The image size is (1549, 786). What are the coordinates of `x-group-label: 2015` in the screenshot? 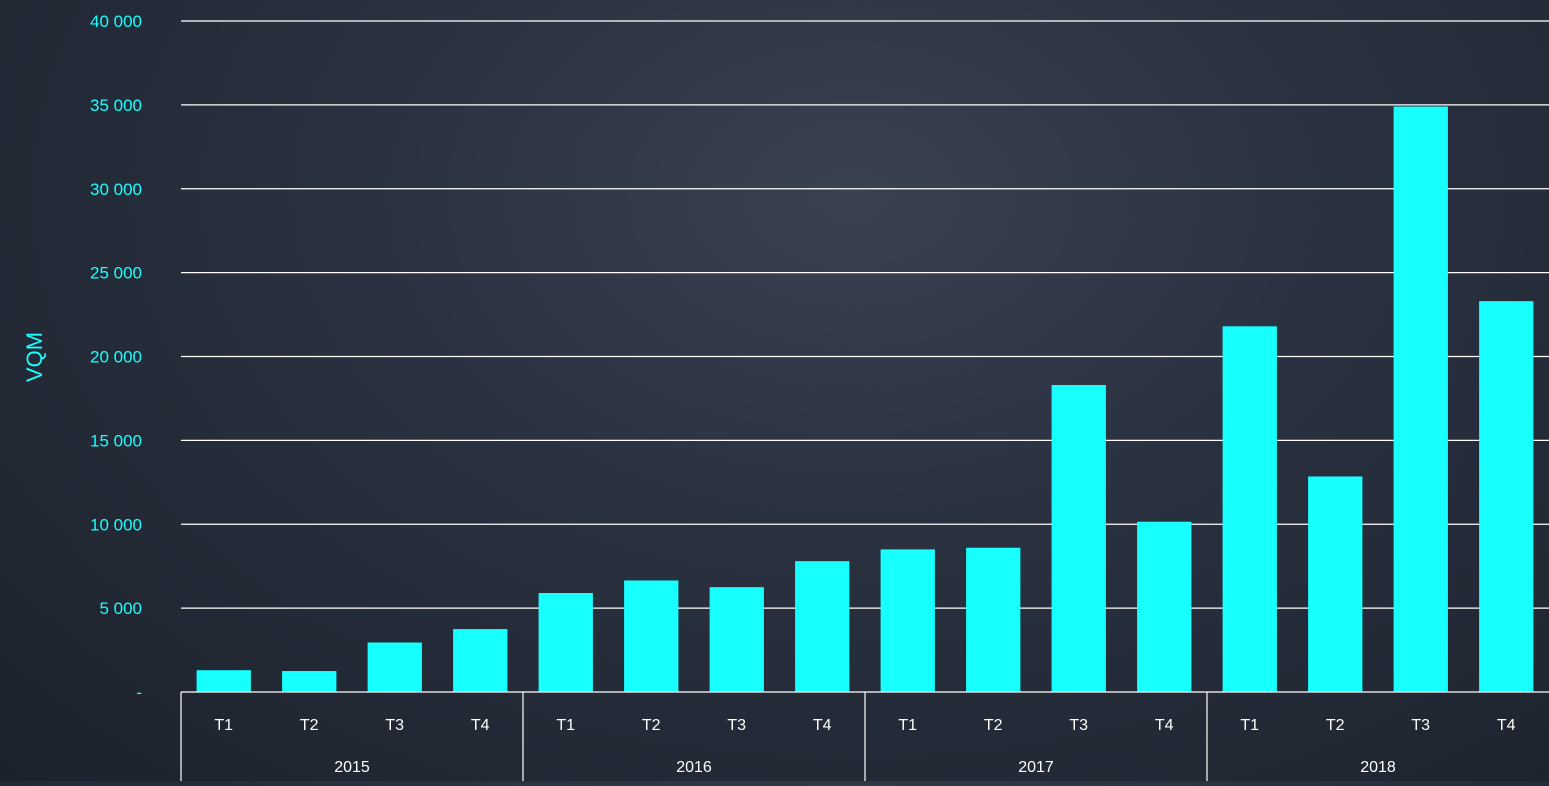 It's located at (352, 767).